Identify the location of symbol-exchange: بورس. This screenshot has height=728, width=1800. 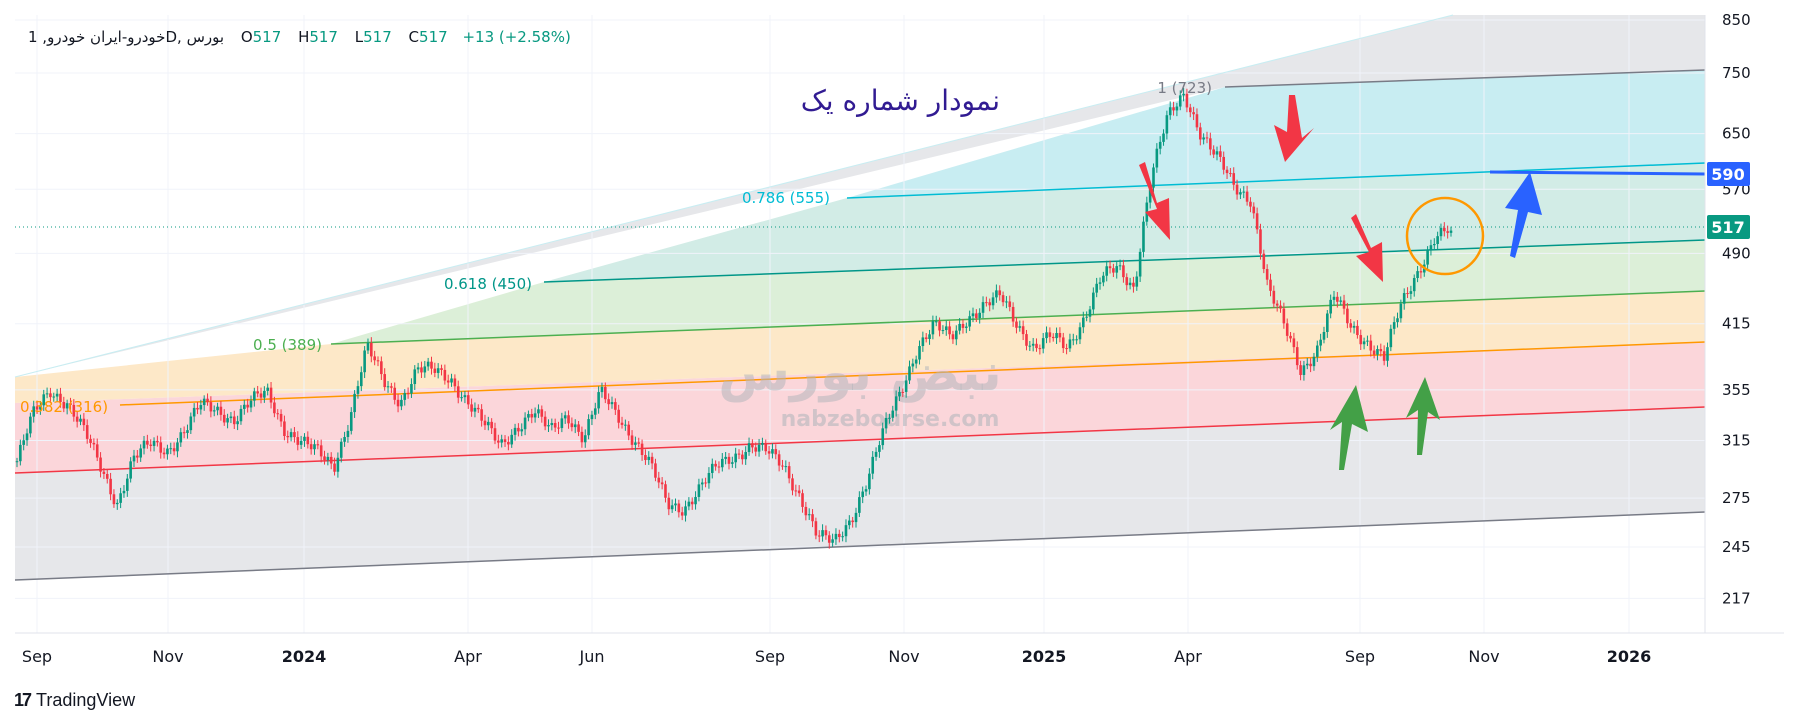
(205, 37).